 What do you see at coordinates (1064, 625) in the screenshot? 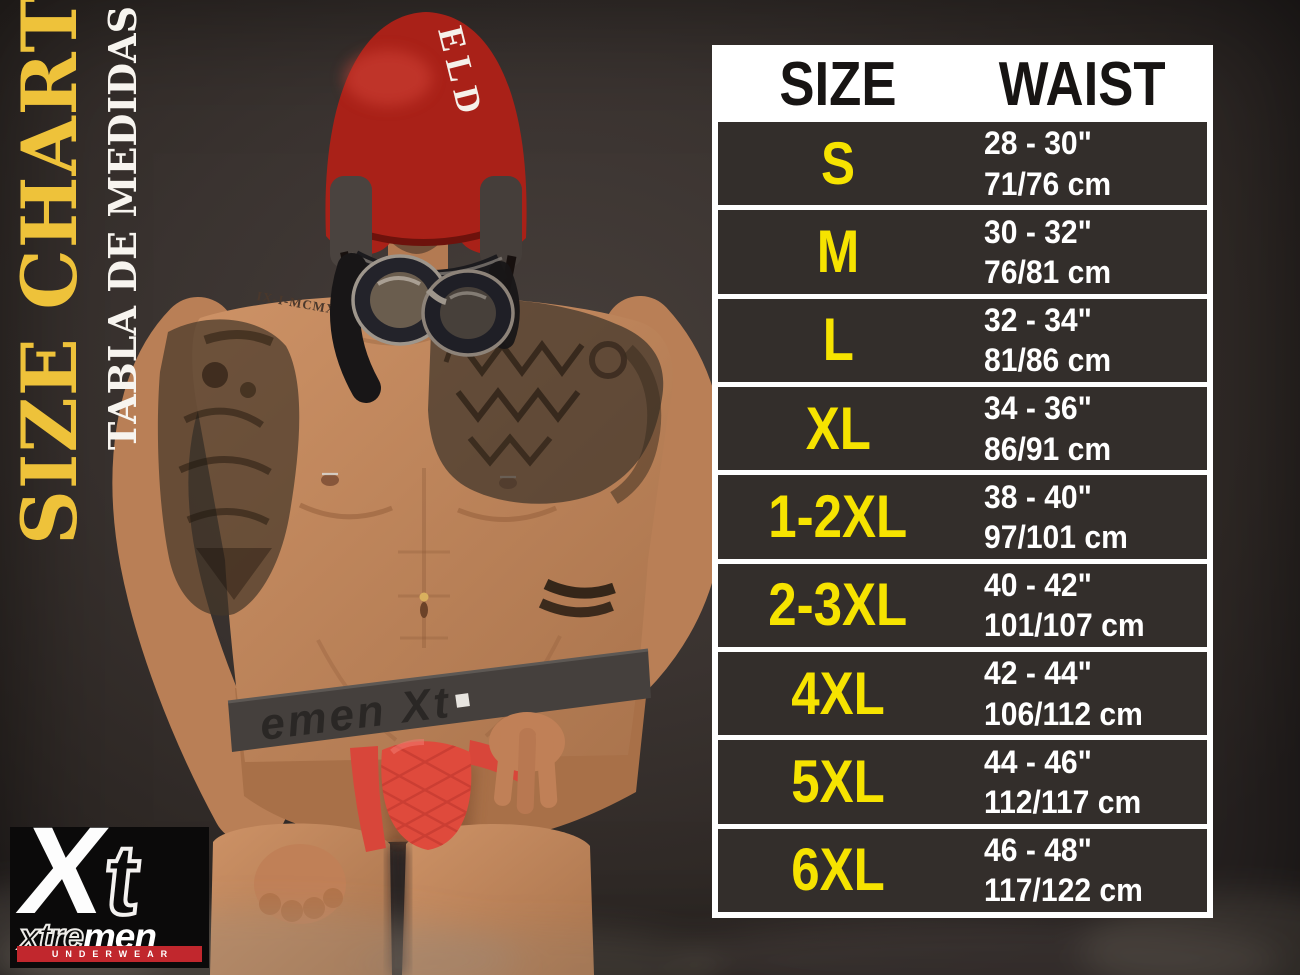
I see `waist-cm: 101/107 cm` at bounding box center [1064, 625].